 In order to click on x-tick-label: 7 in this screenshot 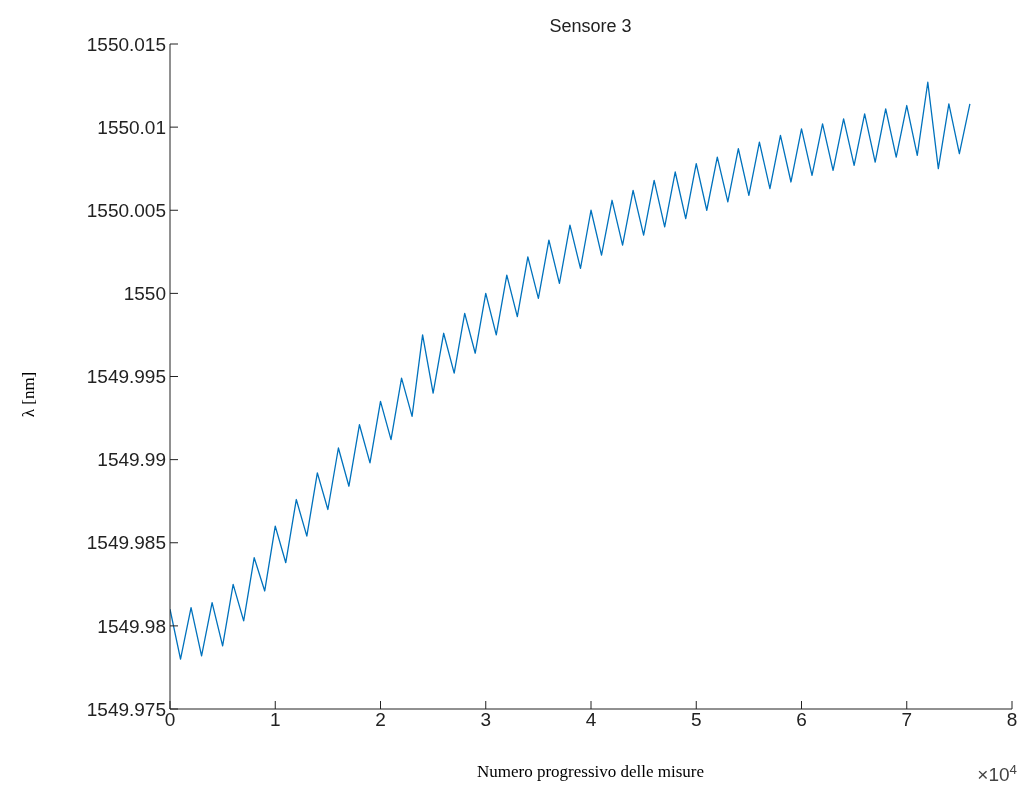, I will do `click(907, 720)`.